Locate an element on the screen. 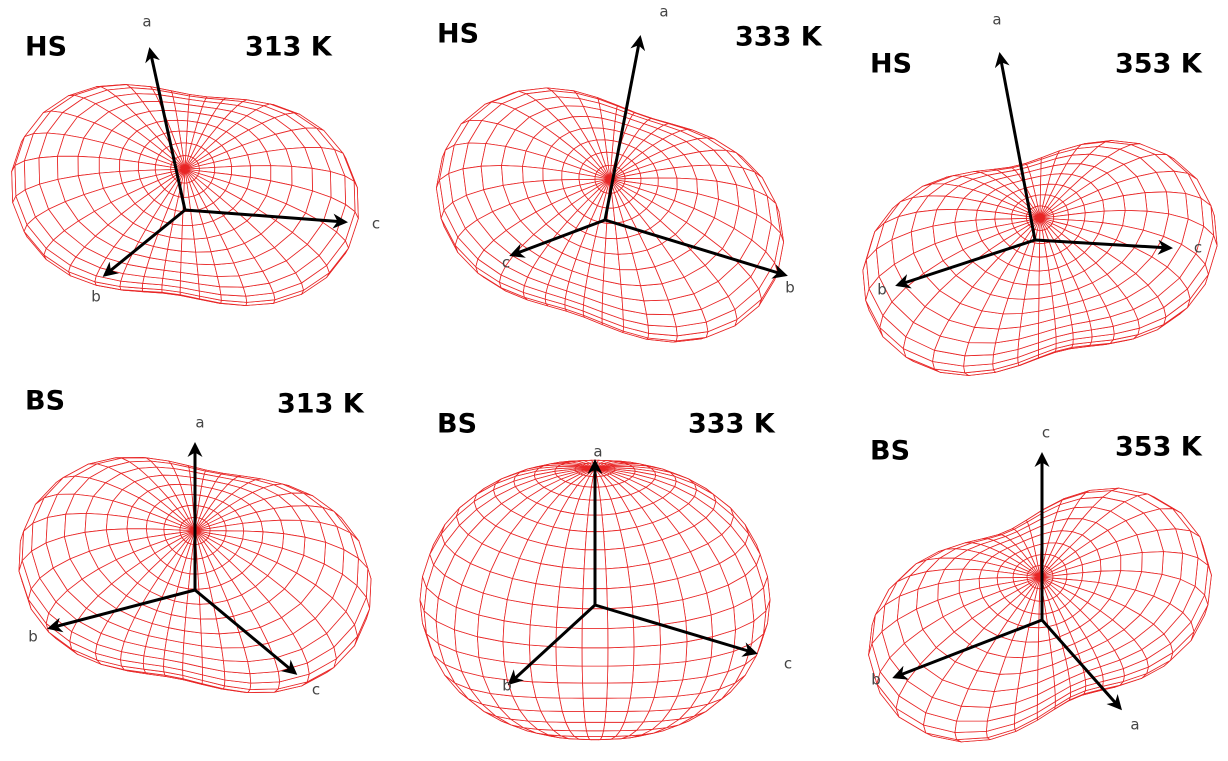  panel-temperature: 333 K is located at coordinates (732, 424).